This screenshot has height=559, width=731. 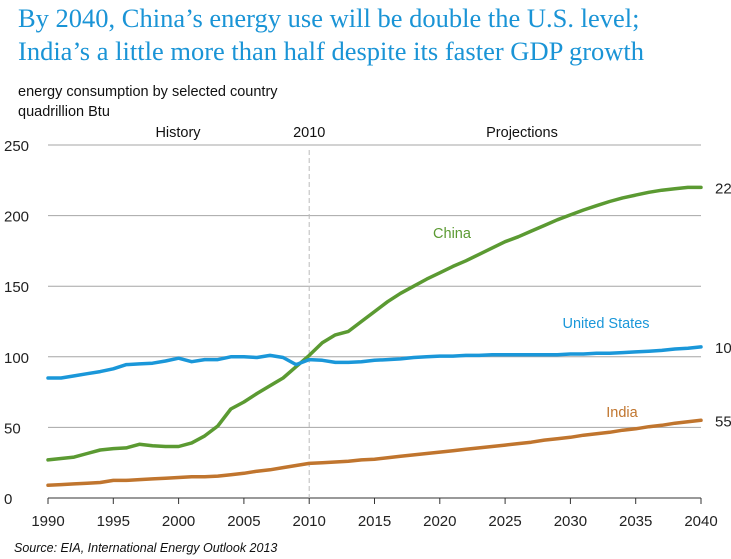 I want to click on series-label-india: India, so click(x=622, y=413).